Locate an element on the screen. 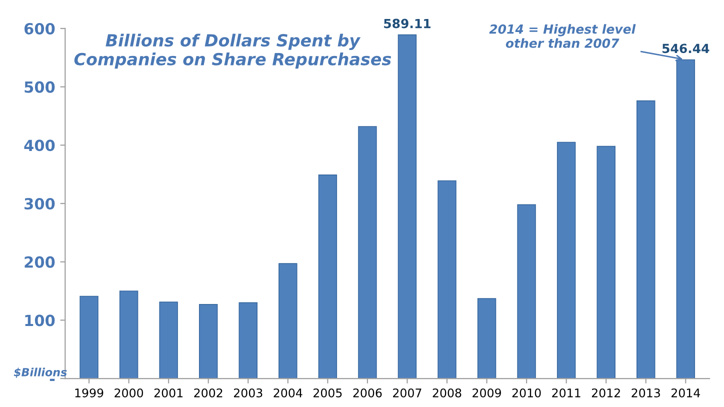  x-tick-label: 2009 is located at coordinates (486, 393).